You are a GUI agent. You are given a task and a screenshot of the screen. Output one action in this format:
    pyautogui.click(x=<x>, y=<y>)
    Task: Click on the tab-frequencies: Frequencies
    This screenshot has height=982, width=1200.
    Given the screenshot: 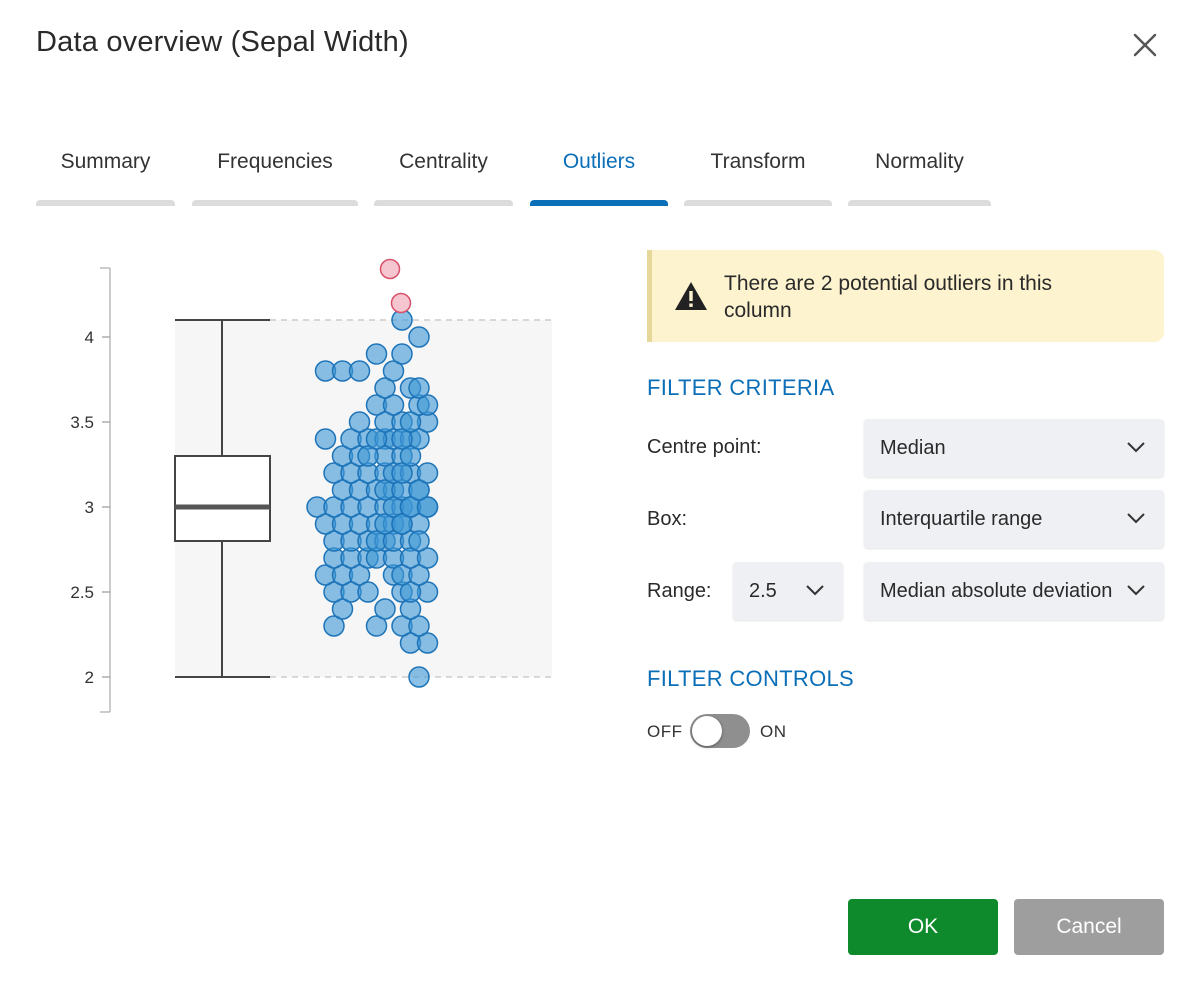 What is the action you would take?
    pyautogui.click(x=275, y=173)
    